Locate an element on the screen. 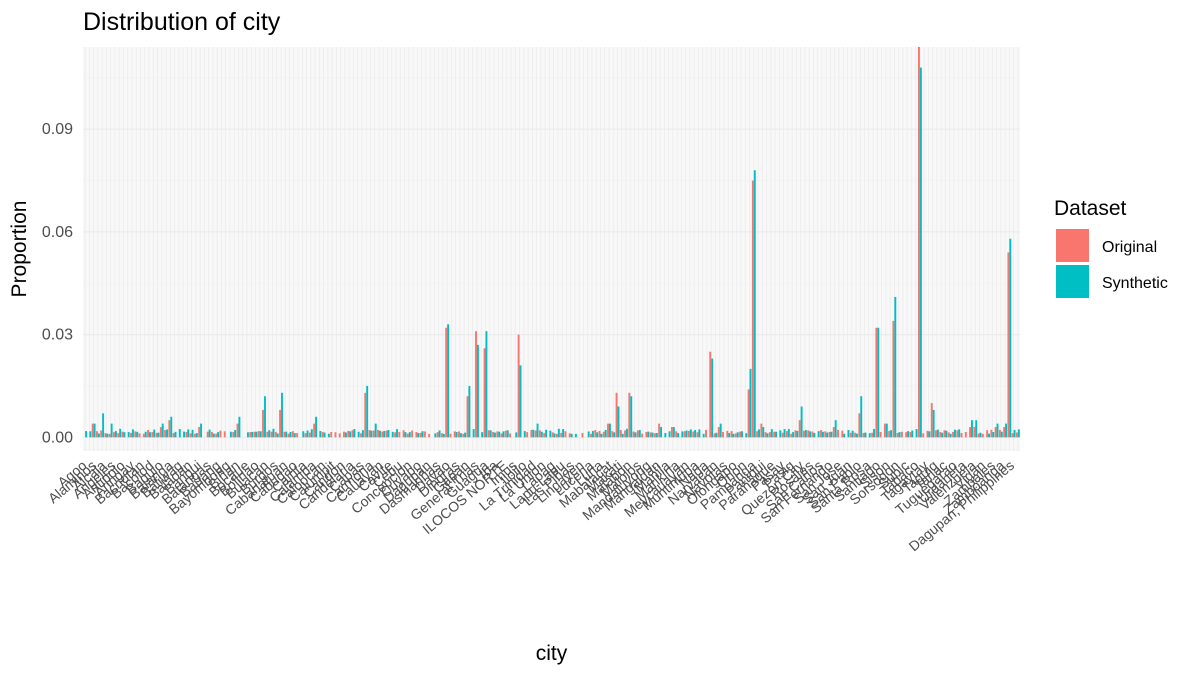 Image resolution: width=1200 pixels, height=675 pixels. x-axis-title: city is located at coordinates (552, 653).